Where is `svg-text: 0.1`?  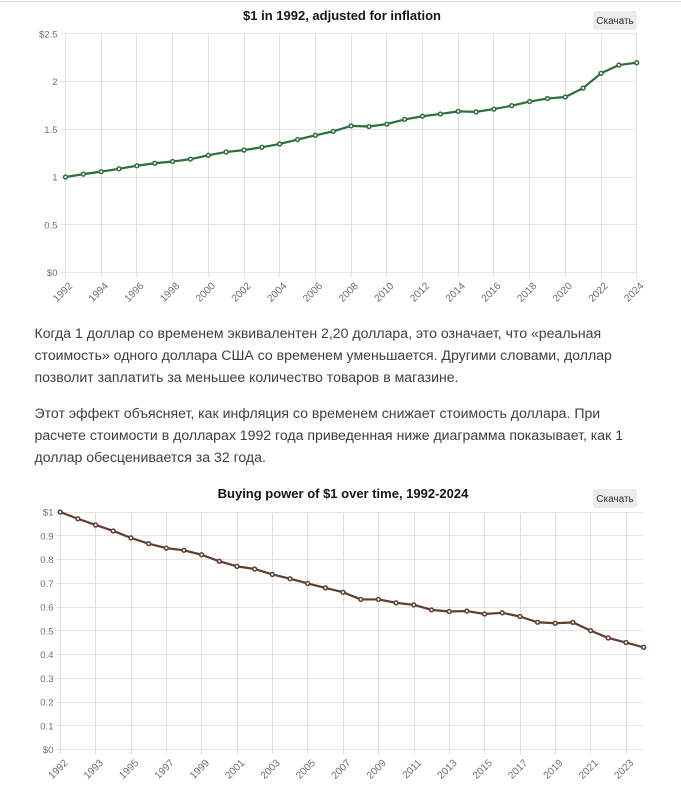 svg-text: 0.1 is located at coordinates (46, 726).